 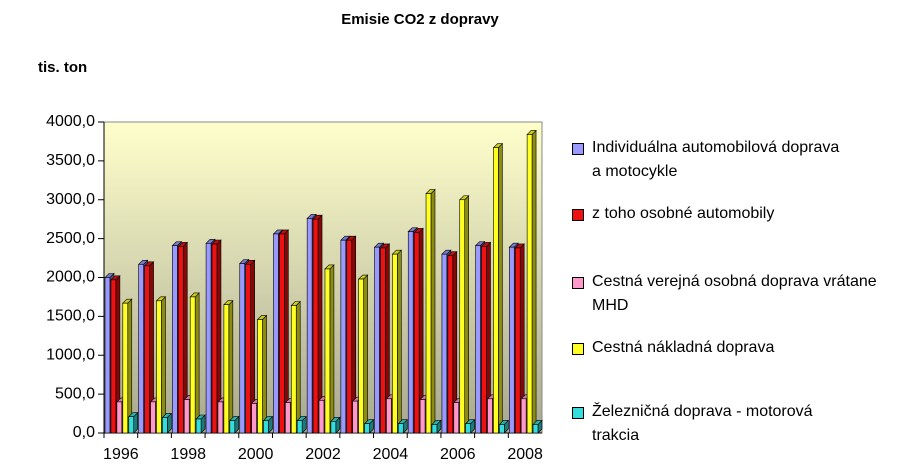 What do you see at coordinates (70, 354) in the screenshot?
I see `y-tick-label: 1000,0` at bounding box center [70, 354].